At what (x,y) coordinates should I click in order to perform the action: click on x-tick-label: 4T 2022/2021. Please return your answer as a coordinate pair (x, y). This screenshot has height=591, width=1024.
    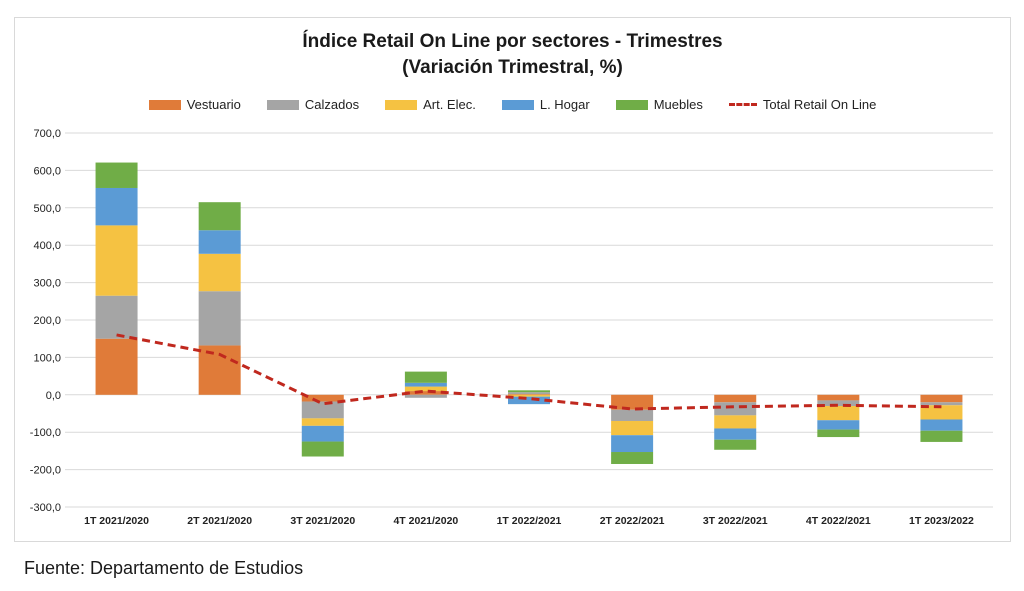
    Looking at the image, I should click on (838, 521).